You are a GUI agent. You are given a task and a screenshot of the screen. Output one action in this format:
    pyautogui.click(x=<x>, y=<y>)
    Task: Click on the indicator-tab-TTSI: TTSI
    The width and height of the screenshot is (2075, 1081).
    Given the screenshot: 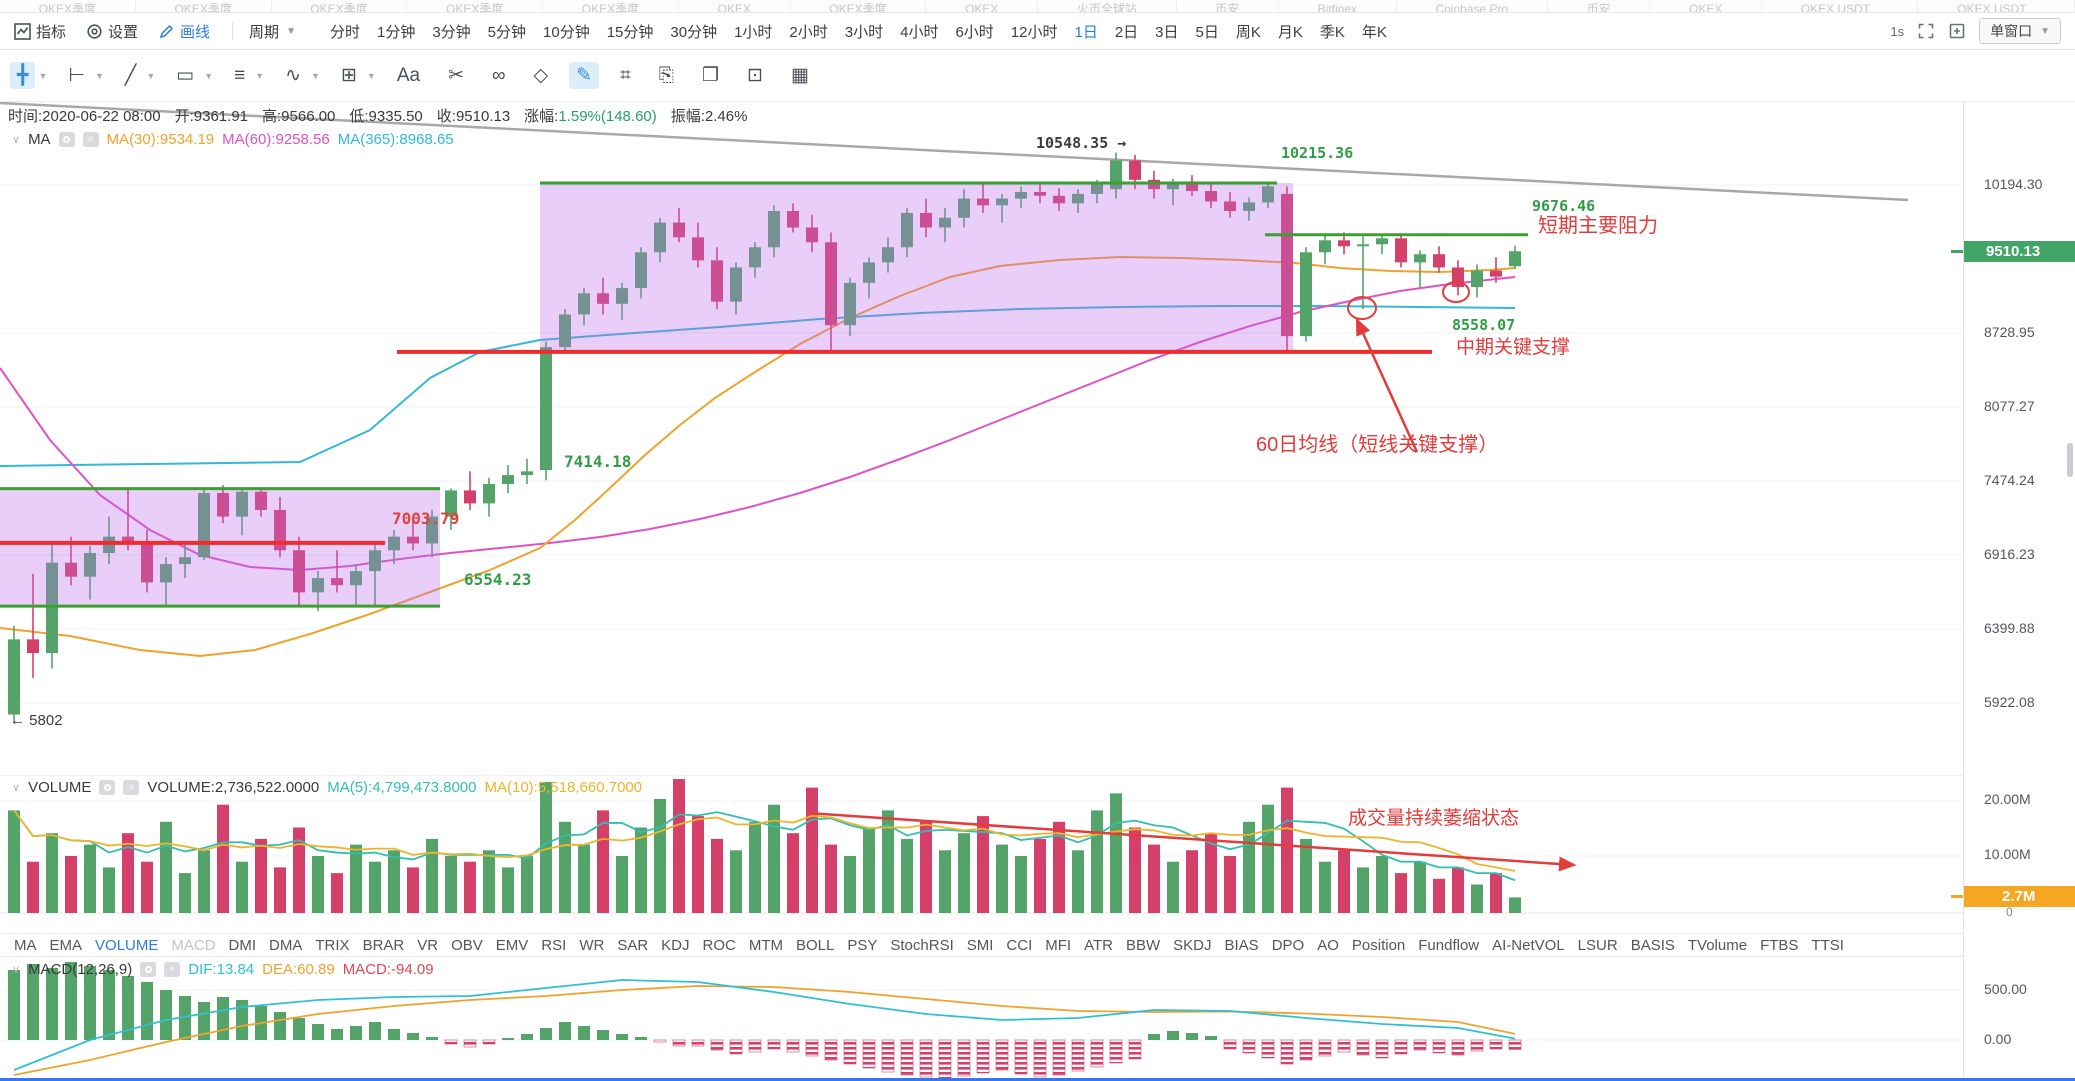 What is the action you would take?
    pyautogui.click(x=1827, y=945)
    